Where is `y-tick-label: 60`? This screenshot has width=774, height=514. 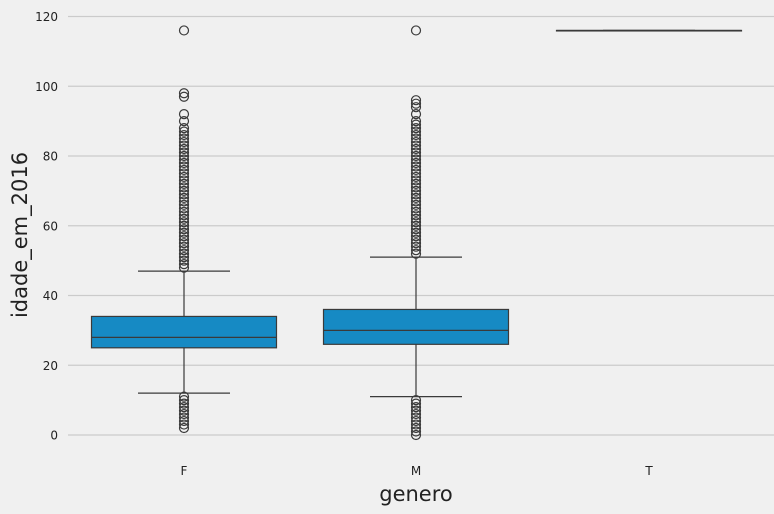
y-tick-label: 60 is located at coordinates (50, 226).